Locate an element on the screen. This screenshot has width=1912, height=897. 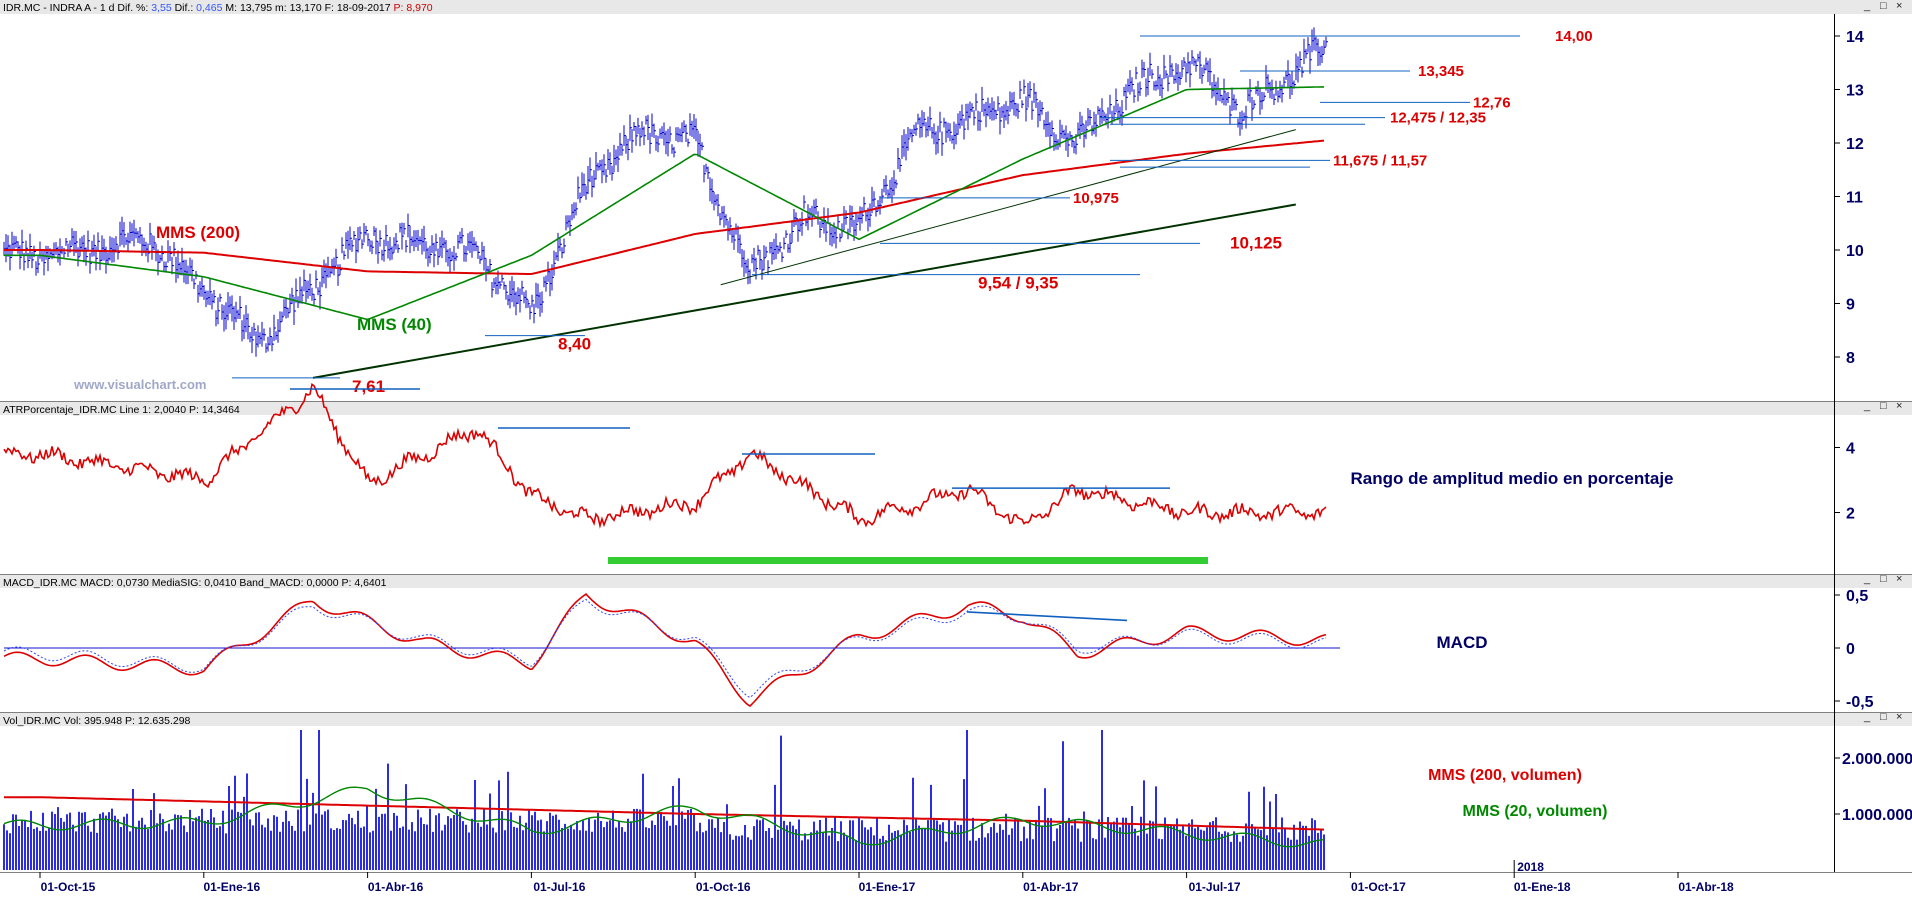
time-tick-label: 01-Ene-17 is located at coordinates (887, 886).